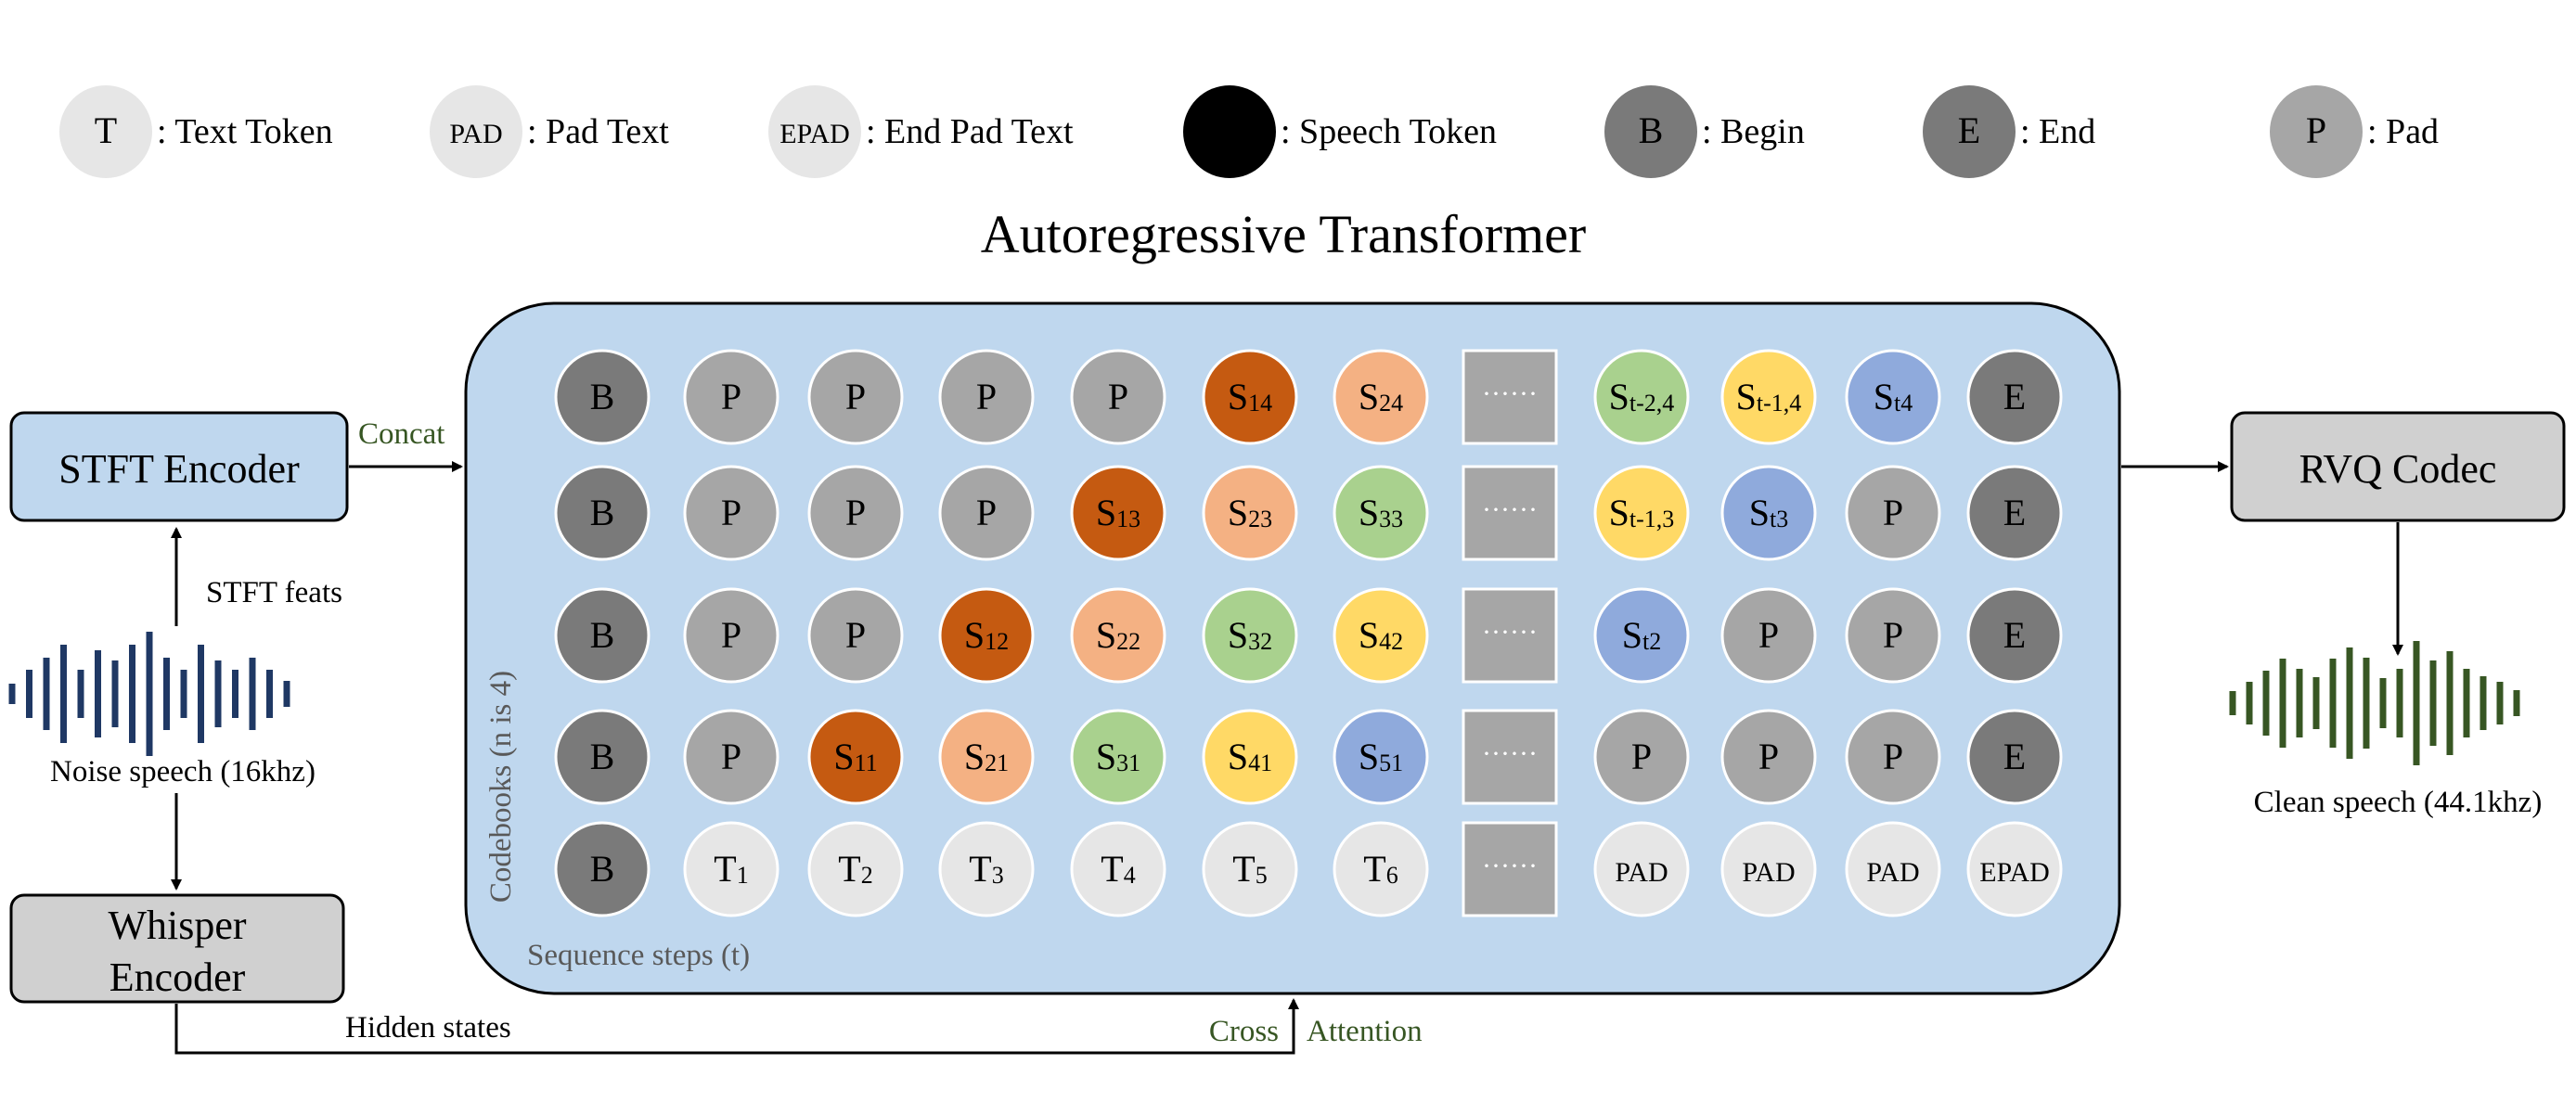  I want to click on token-cell-r1-c2: P, so click(731, 397).